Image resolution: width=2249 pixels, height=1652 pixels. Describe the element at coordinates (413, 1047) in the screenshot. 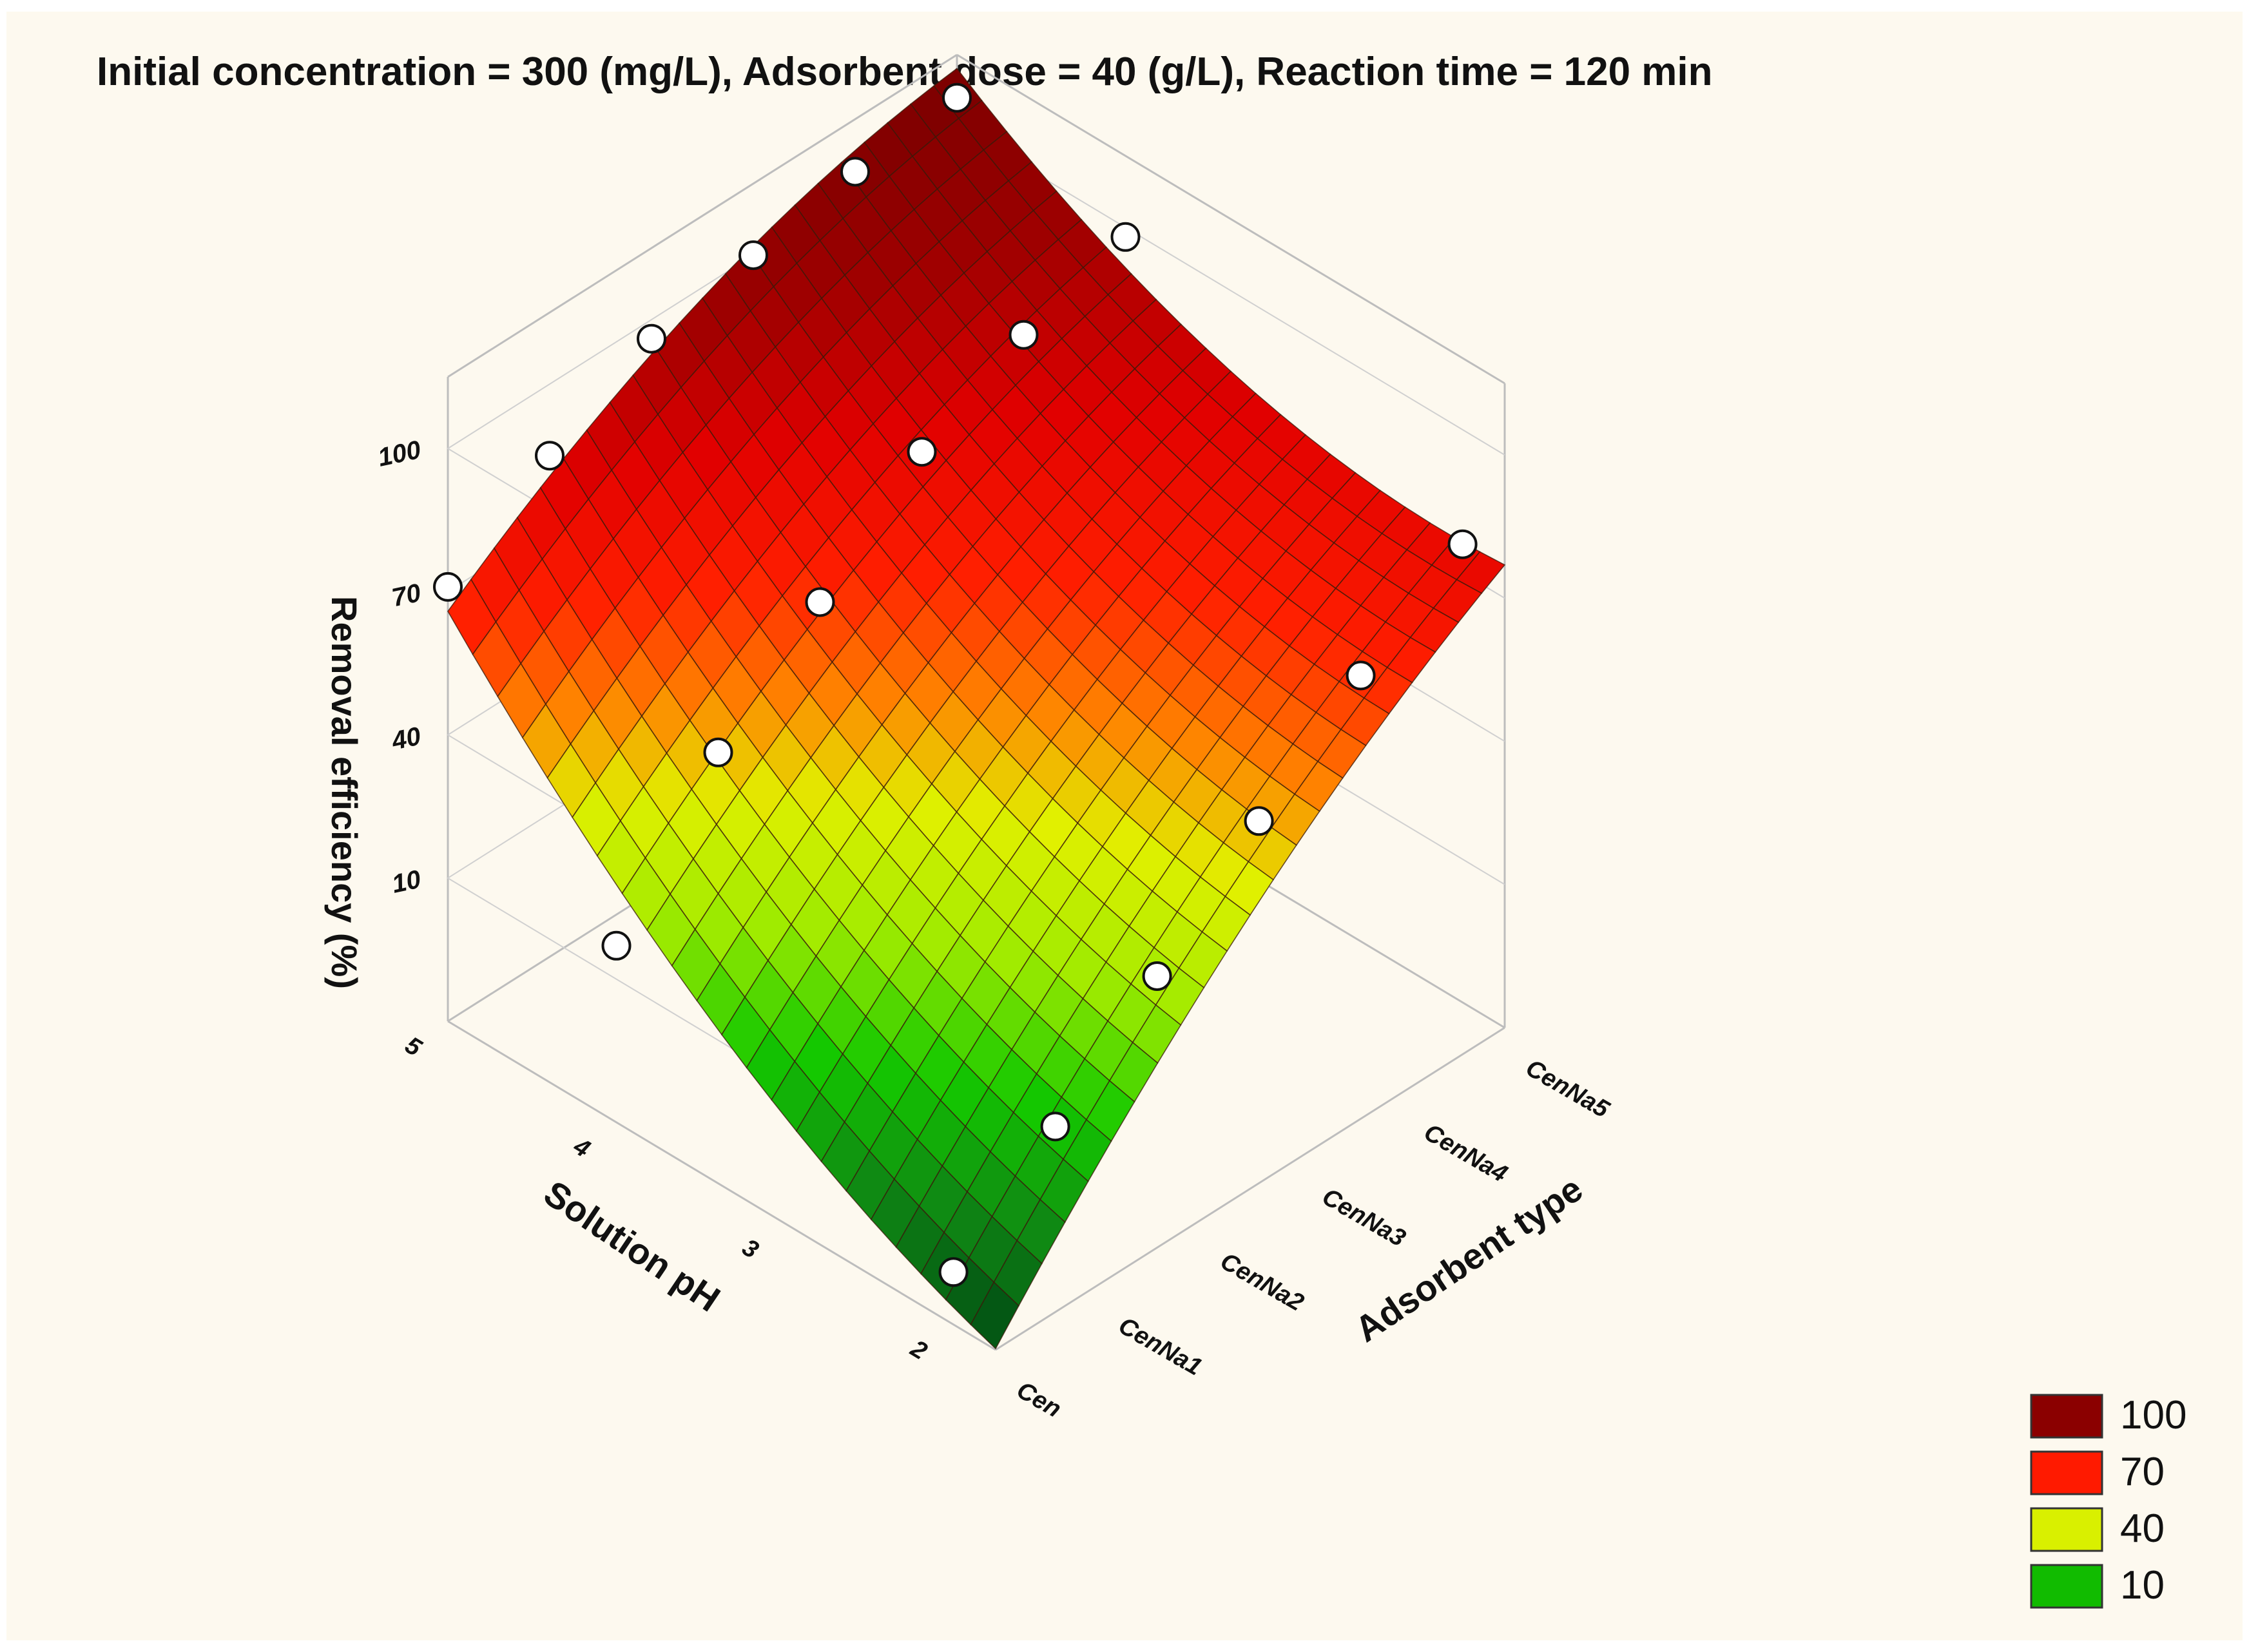

I see `x-tick-label: 5` at that location.